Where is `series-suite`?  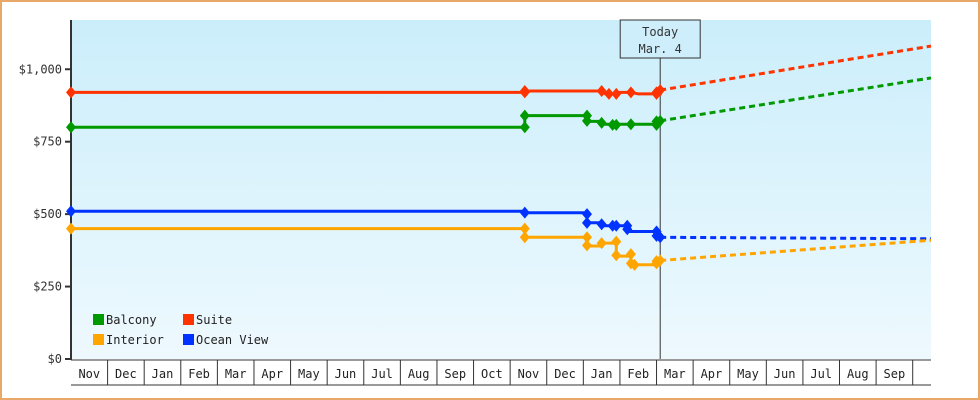
series-suite is located at coordinates (499, 72).